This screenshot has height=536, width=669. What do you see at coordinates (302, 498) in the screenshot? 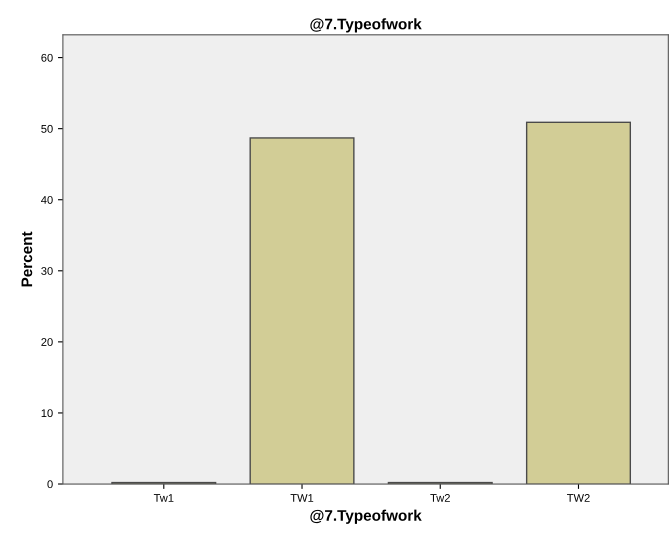
I see `x-tick-label: TW1` at bounding box center [302, 498].